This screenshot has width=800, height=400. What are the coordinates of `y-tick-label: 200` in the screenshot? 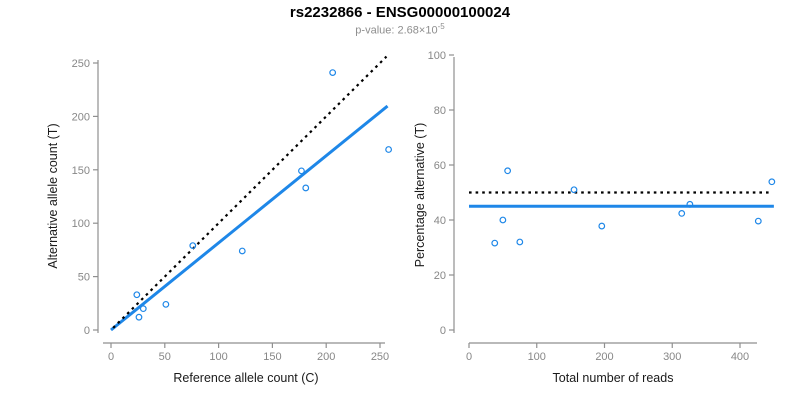 It's located at (81, 117).